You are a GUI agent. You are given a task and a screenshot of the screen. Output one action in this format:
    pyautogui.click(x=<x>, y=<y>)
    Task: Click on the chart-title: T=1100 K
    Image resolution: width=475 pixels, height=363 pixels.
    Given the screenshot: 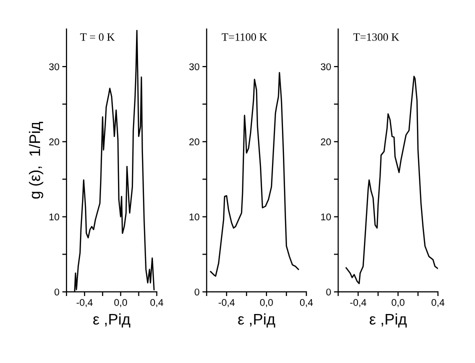 What is the action you would take?
    pyautogui.click(x=245, y=37)
    